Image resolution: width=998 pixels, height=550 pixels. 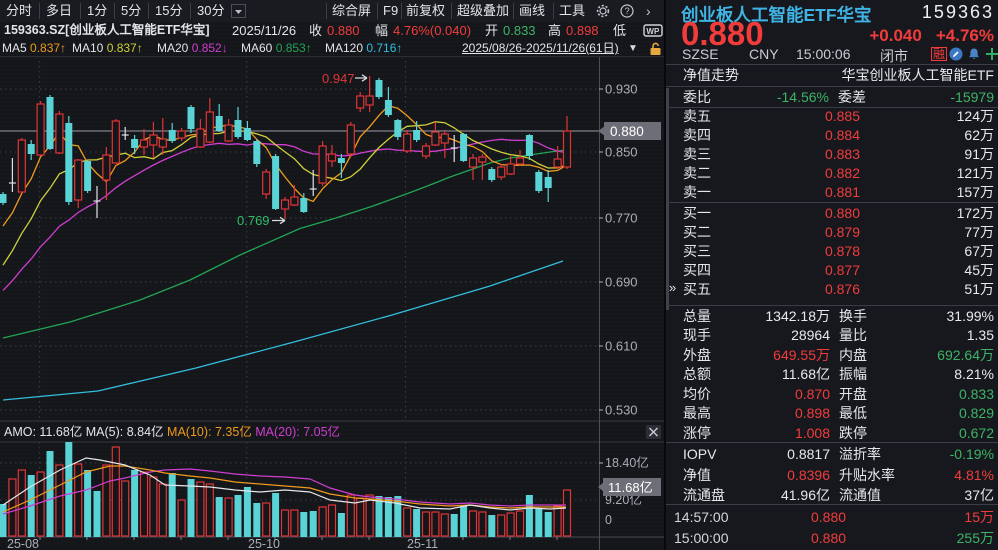 I want to click on svg-text: 0.530, so click(x=621, y=410).